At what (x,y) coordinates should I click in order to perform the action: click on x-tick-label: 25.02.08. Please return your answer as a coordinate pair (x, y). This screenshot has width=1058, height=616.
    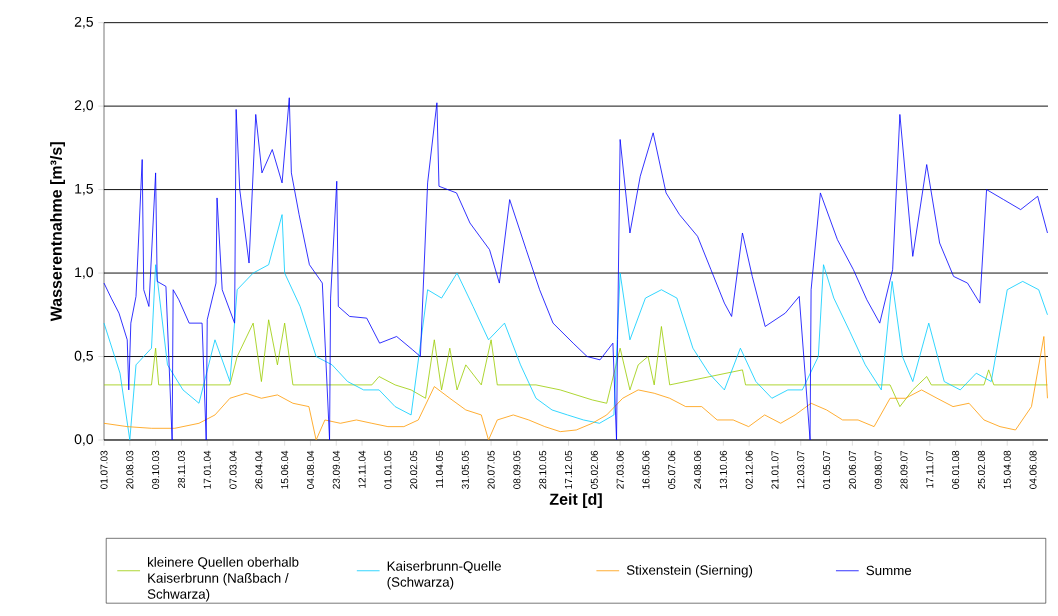
    Looking at the image, I should click on (981, 469).